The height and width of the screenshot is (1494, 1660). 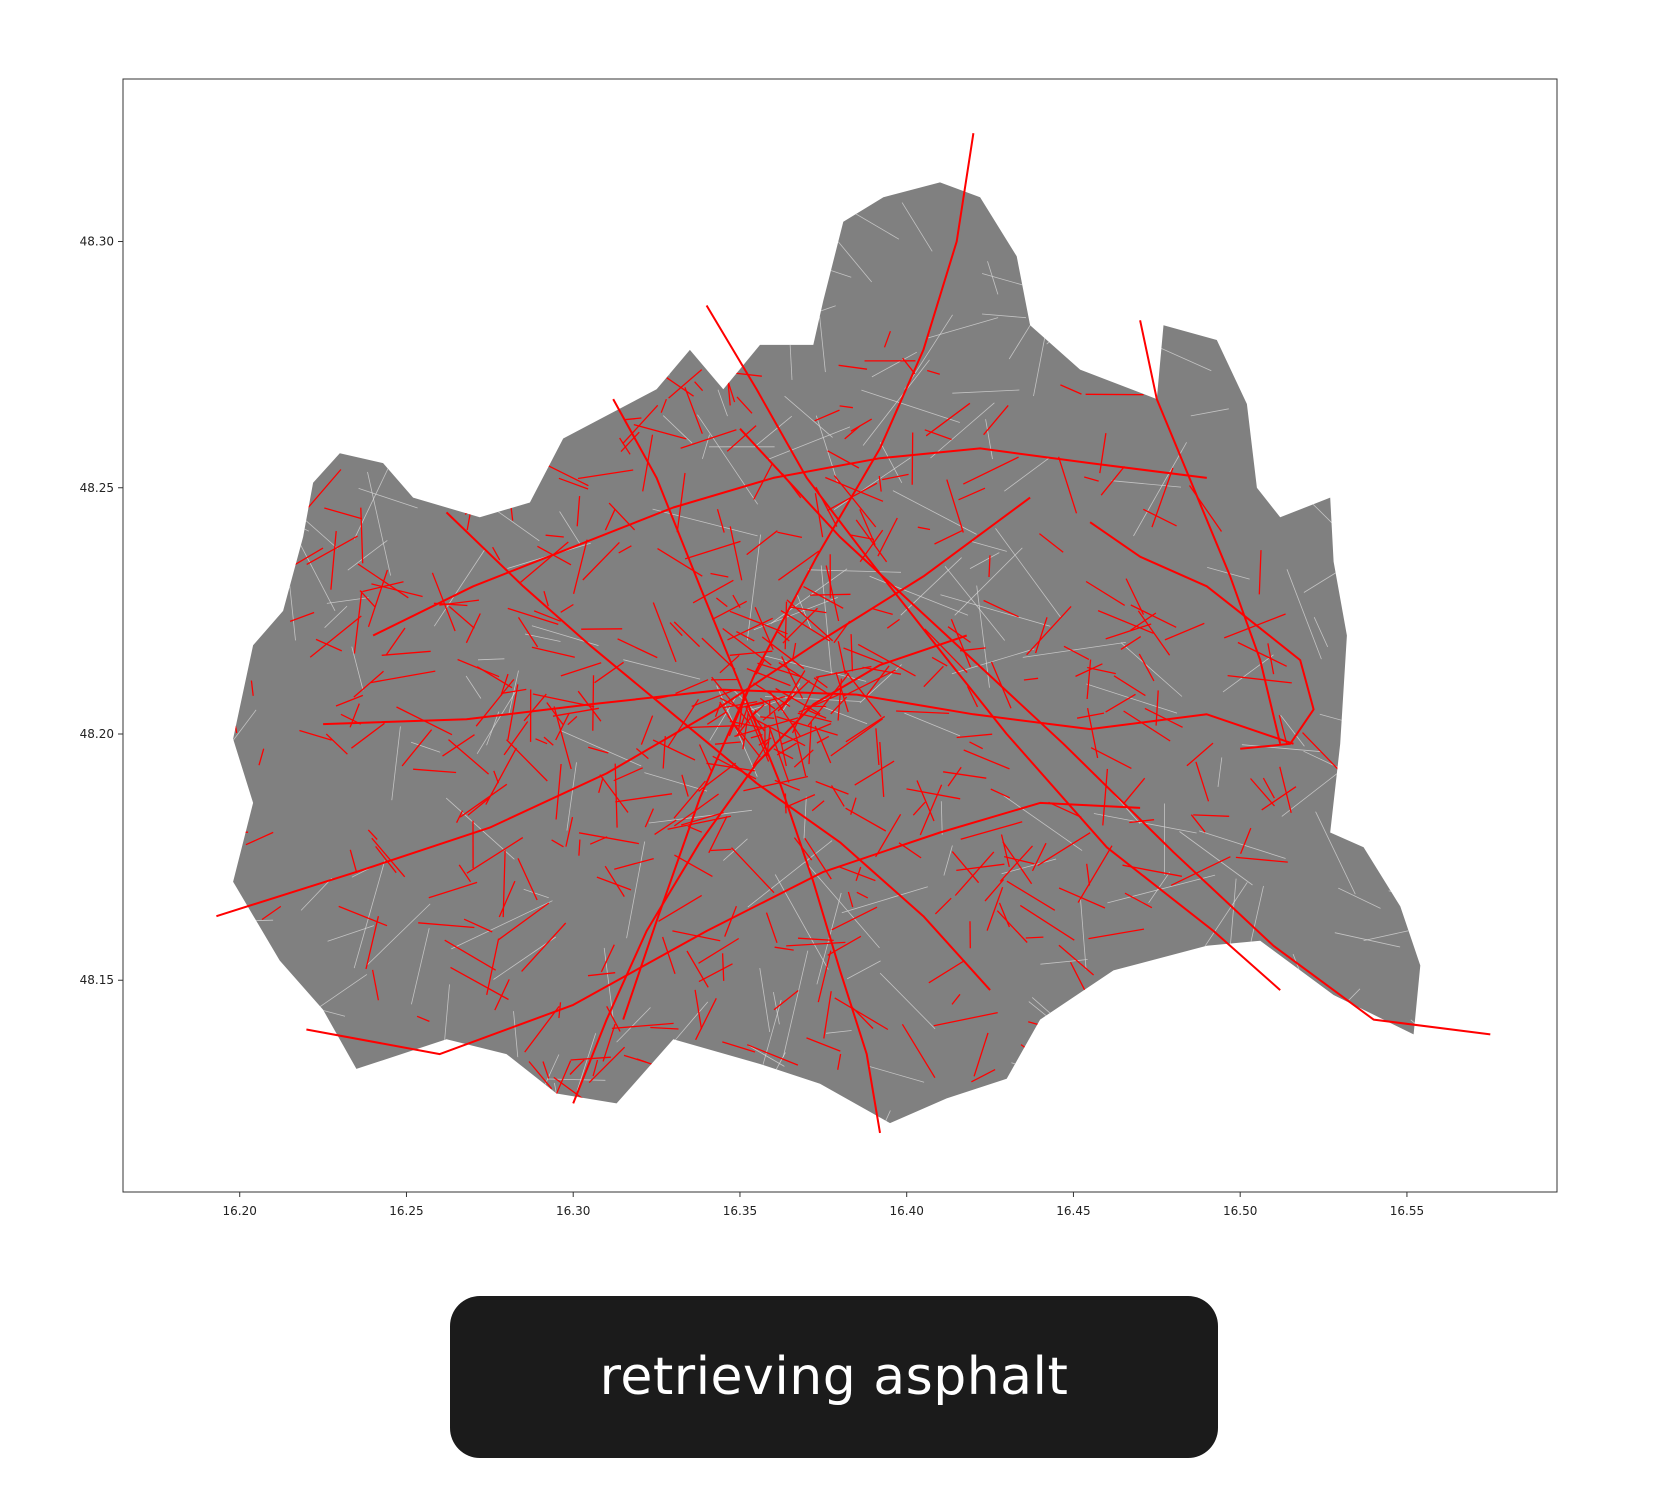 What do you see at coordinates (623, 707) in the screenshot?
I see `asphalt-main-road` at bounding box center [623, 707].